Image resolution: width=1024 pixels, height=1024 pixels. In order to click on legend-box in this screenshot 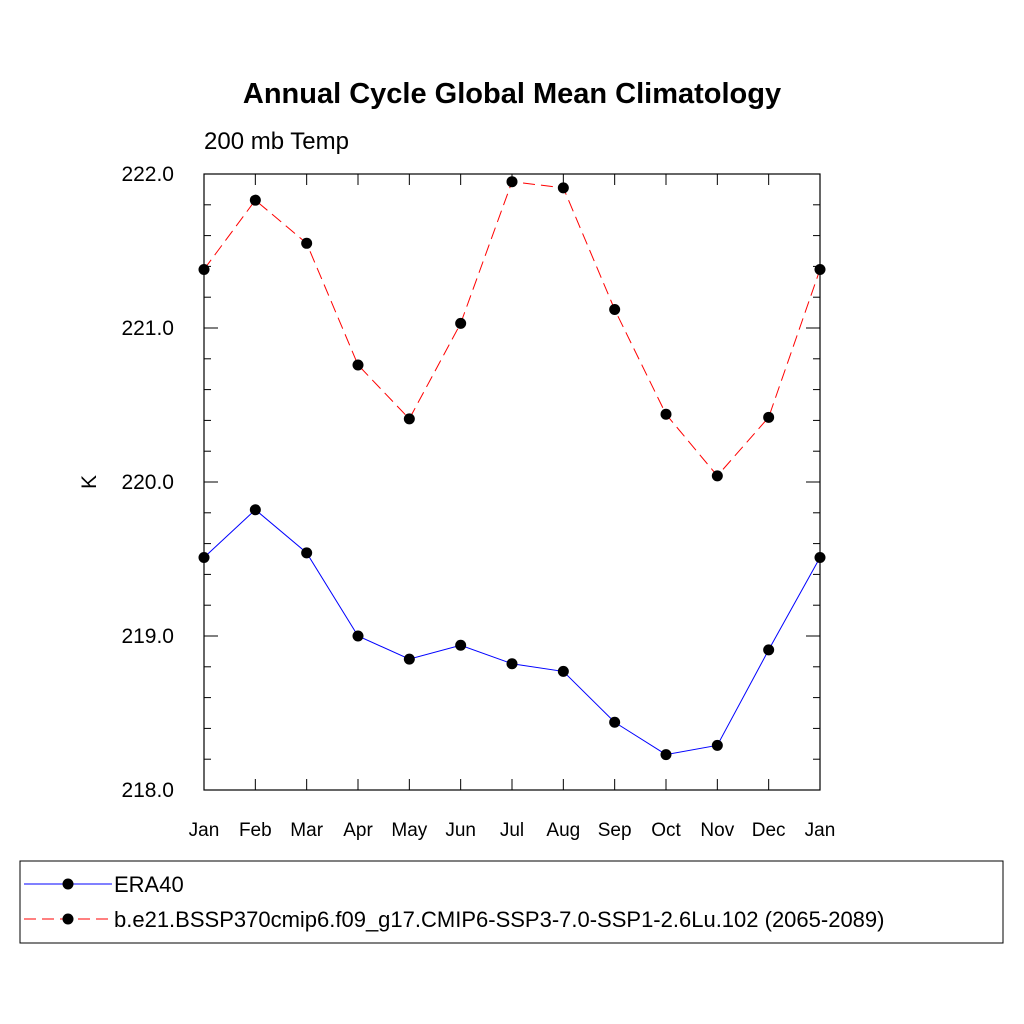, I will do `click(511, 902)`.